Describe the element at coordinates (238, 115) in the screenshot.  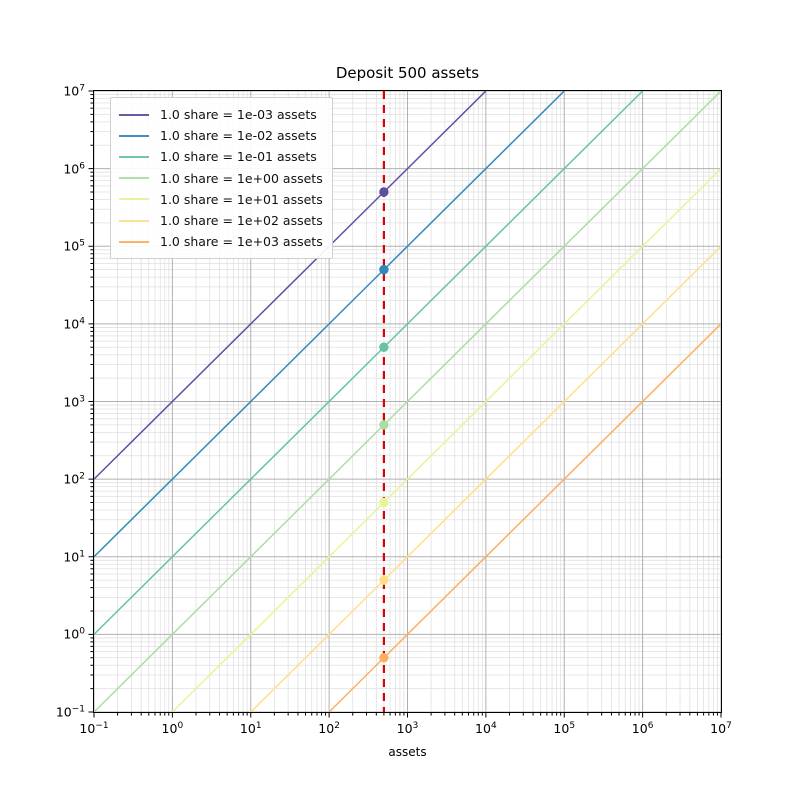
I see `legend-label: 1.0 share = 1e-03 assets` at that location.